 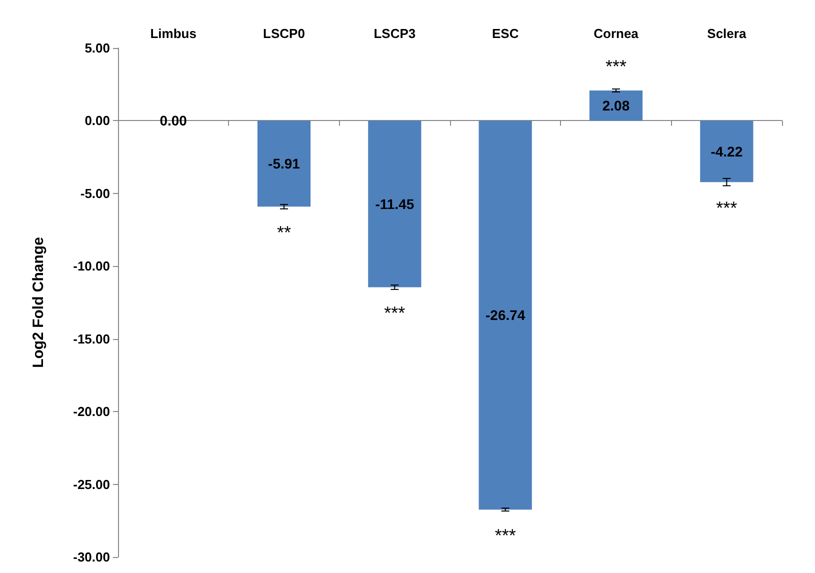 I want to click on data-label: 0.00, so click(x=174, y=120).